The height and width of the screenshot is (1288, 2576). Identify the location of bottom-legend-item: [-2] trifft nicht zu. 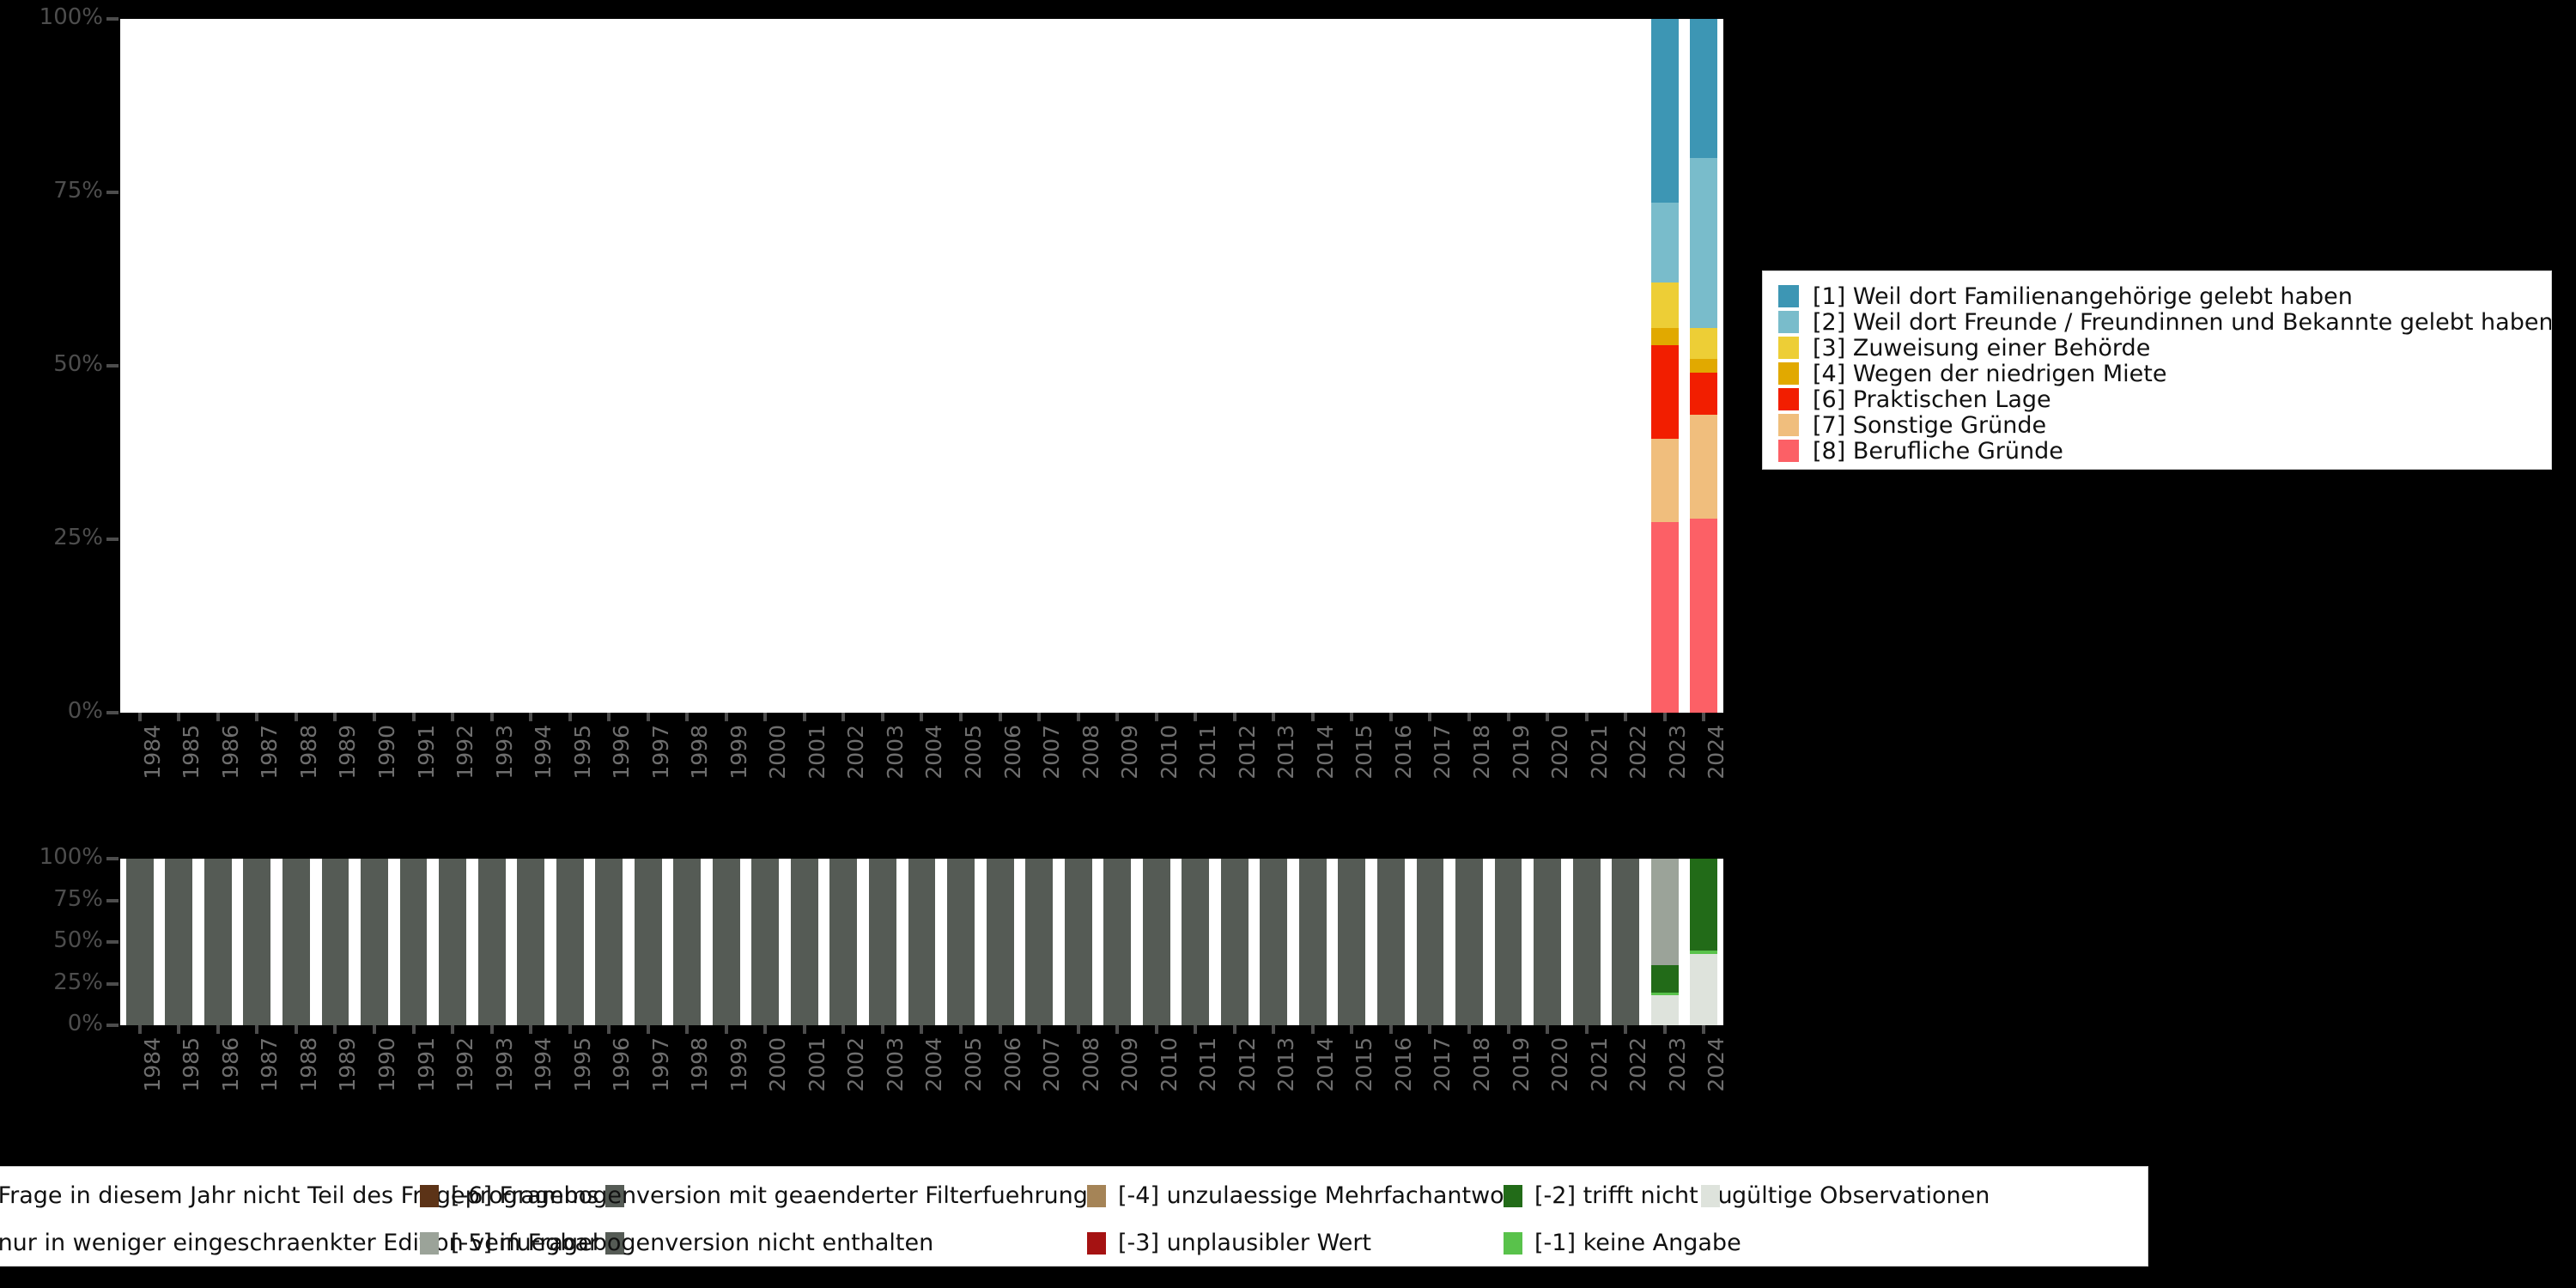
(1619, 1195).